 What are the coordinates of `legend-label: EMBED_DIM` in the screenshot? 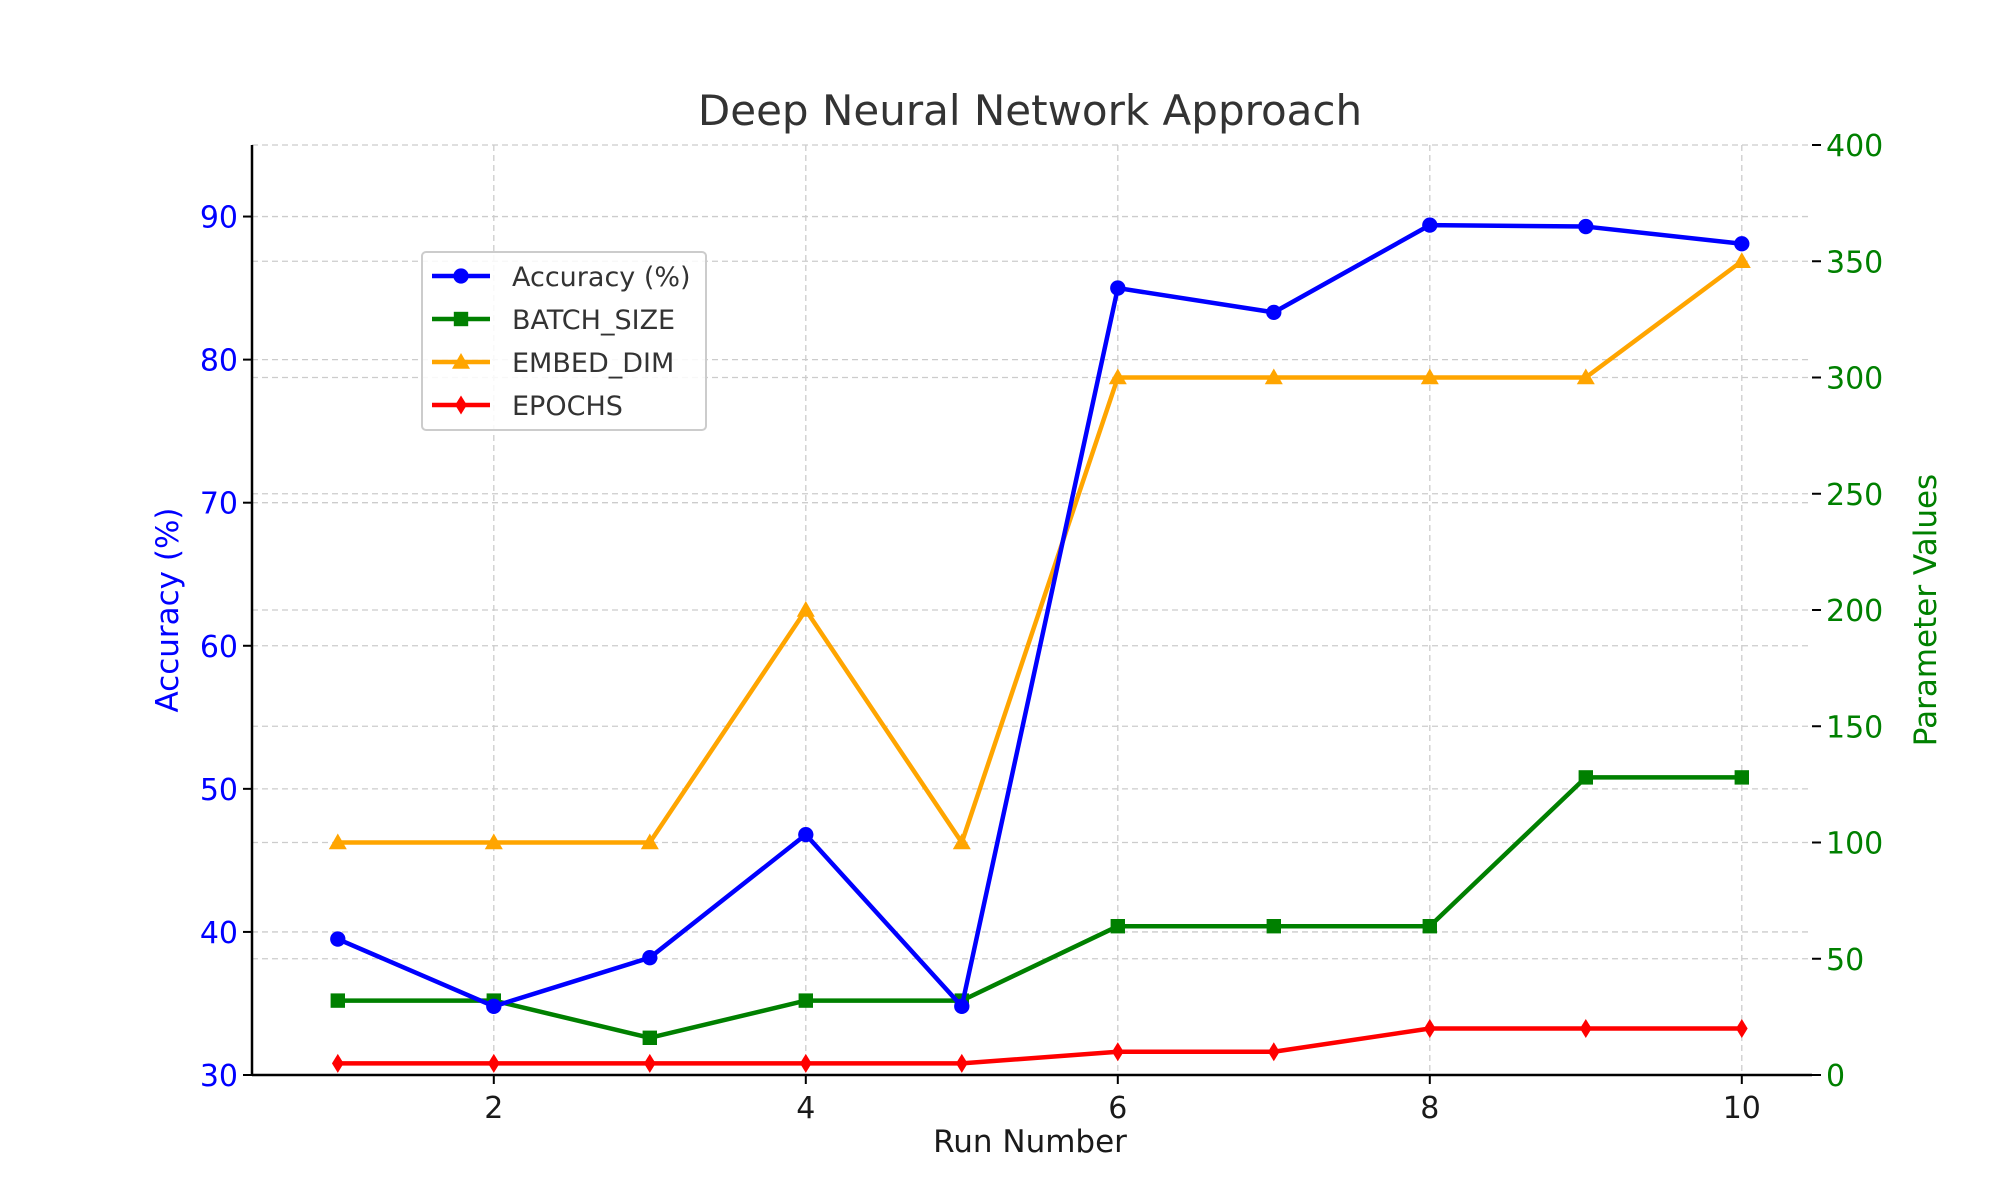 It's located at (593, 363).